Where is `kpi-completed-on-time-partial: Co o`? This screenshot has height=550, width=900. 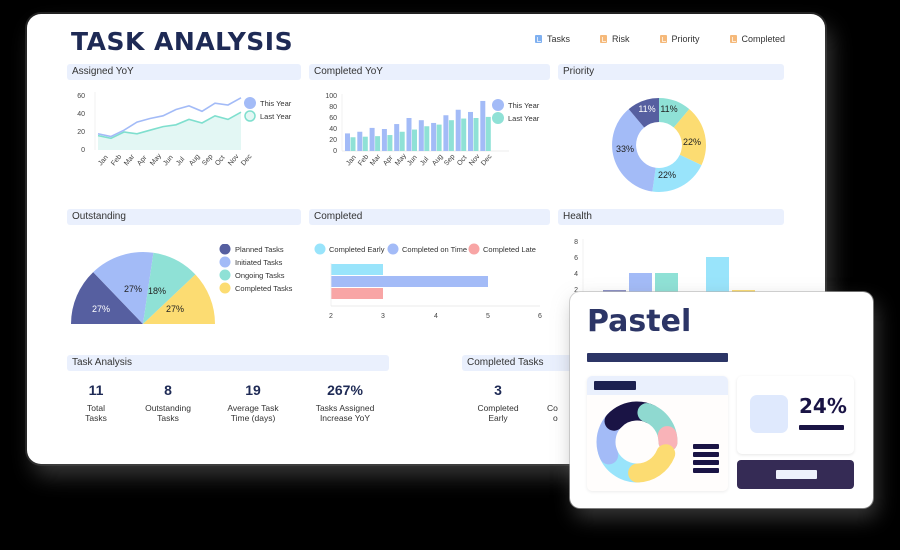
kpi-completed-on-time-partial: Co o is located at coordinates (567, 402).